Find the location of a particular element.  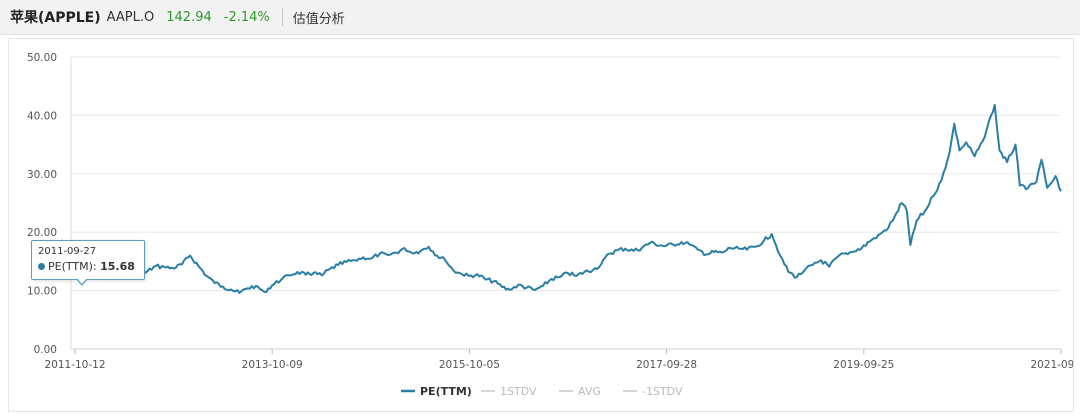

x-tick-label: 2011-10-12 is located at coordinates (74, 365).